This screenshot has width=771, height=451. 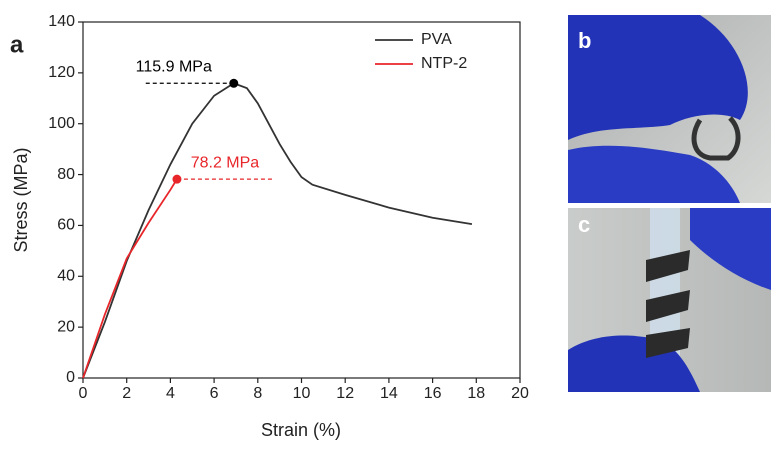 I want to click on annotation: 115.9 MPa, so click(x=174, y=67).